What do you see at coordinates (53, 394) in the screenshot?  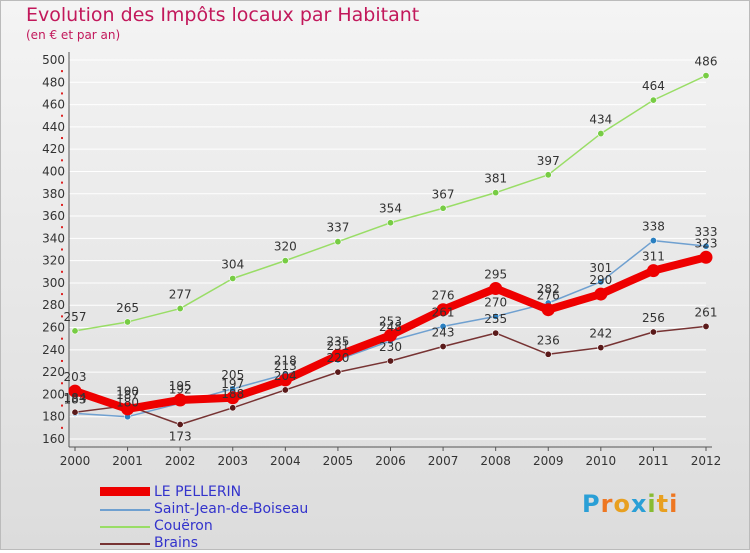 I see `y-tick-label: 200` at bounding box center [53, 394].